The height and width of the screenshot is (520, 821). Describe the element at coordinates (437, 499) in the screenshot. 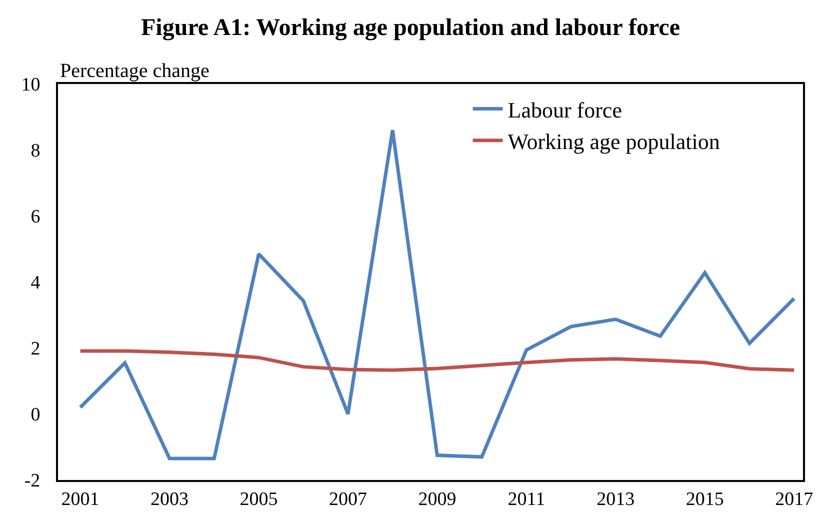

I see `x-tick-label: 2009` at that location.